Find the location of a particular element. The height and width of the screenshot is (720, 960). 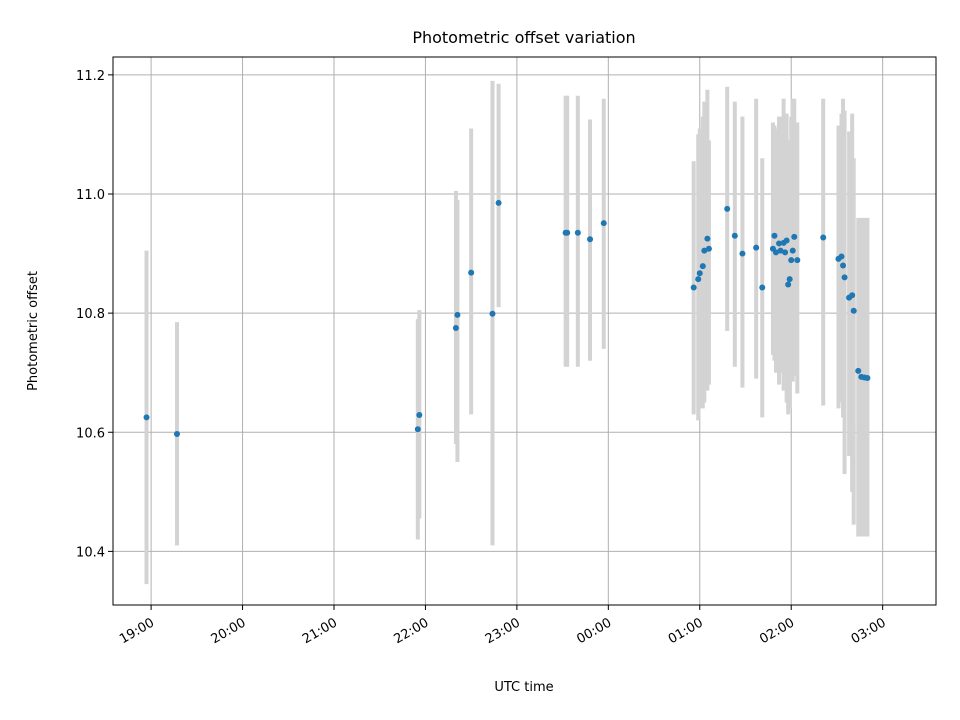

x-tick-label: 21:00 is located at coordinates (320, 631).